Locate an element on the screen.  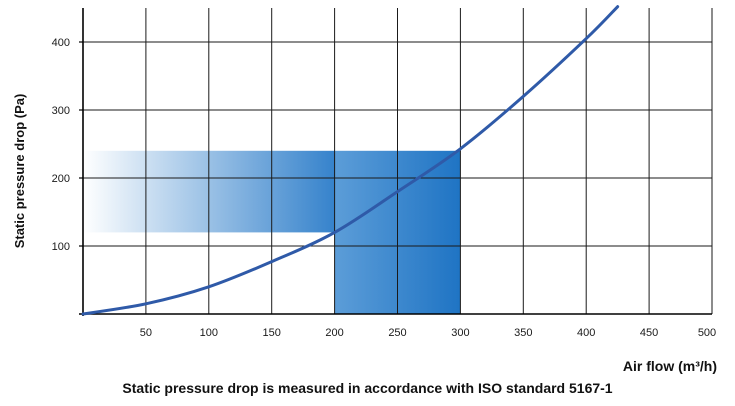
x-tick-label: 150 is located at coordinates (272, 333).